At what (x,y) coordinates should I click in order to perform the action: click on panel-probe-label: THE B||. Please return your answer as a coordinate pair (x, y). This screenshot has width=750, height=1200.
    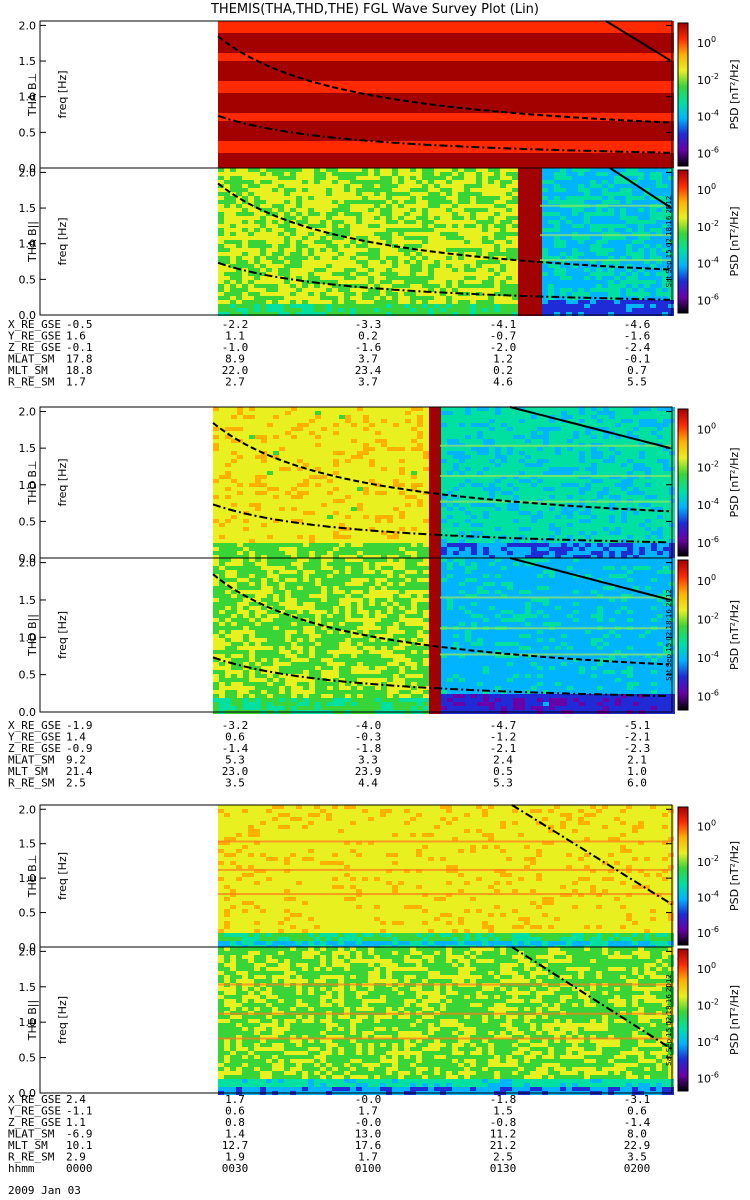
    Looking at the image, I should click on (32, 1020).